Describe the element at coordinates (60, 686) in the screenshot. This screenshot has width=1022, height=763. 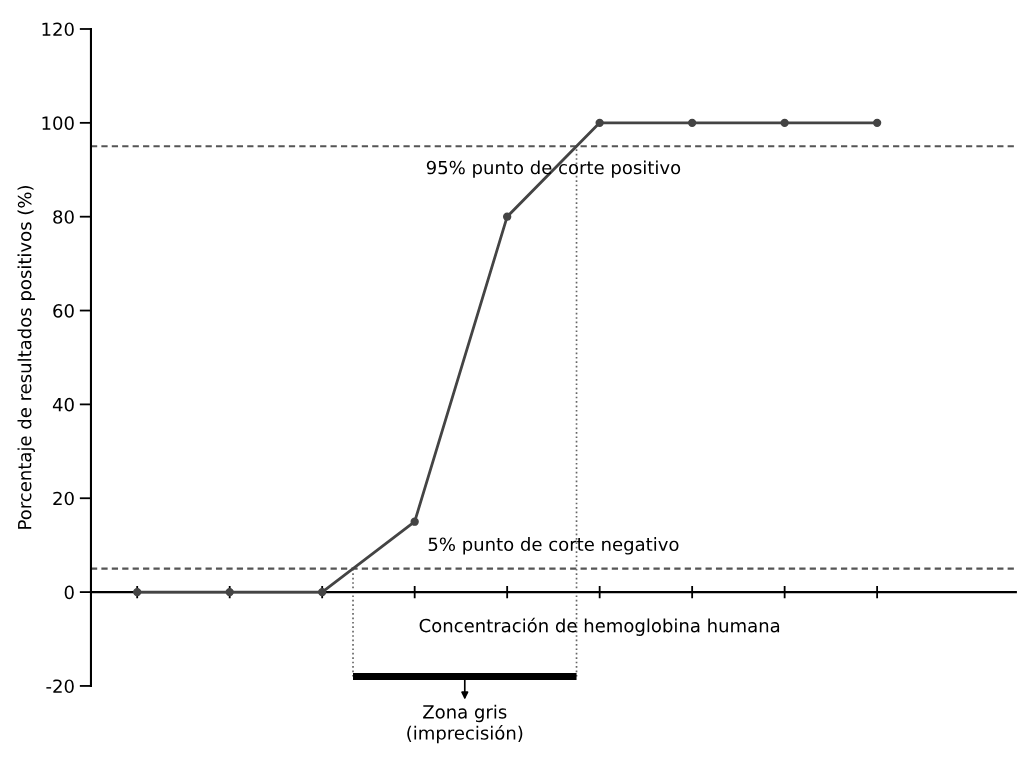
I see `y-tick-label: -20` at that location.